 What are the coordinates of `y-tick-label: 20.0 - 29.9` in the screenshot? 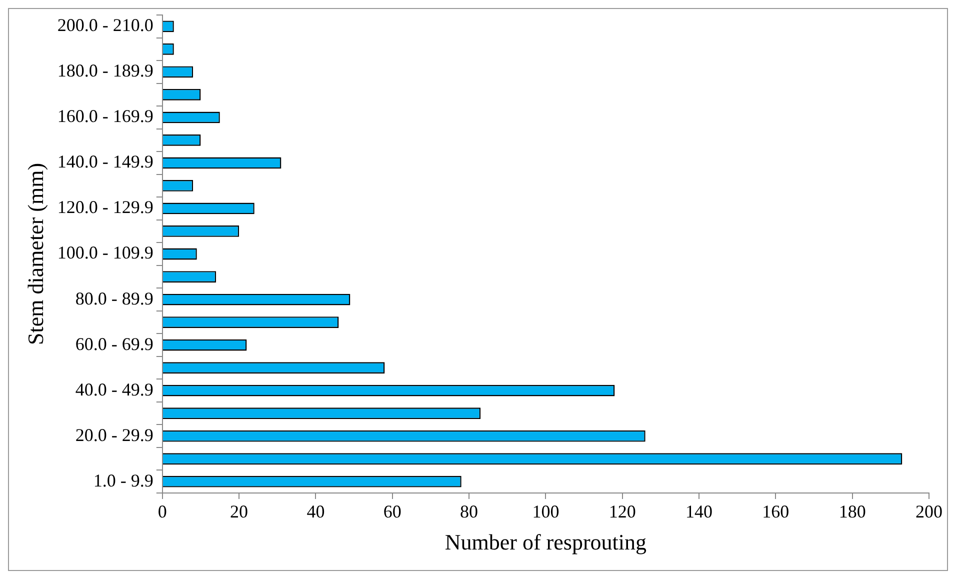 It's located at (114, 434).